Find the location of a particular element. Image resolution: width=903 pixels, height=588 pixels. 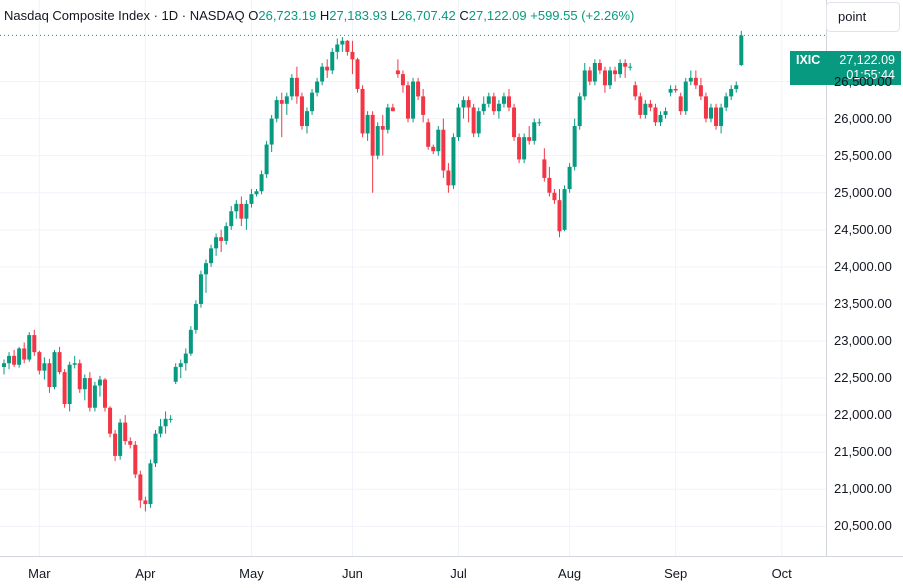

y-tick-label: 26,500.00 is located at coordinates (863, 81).